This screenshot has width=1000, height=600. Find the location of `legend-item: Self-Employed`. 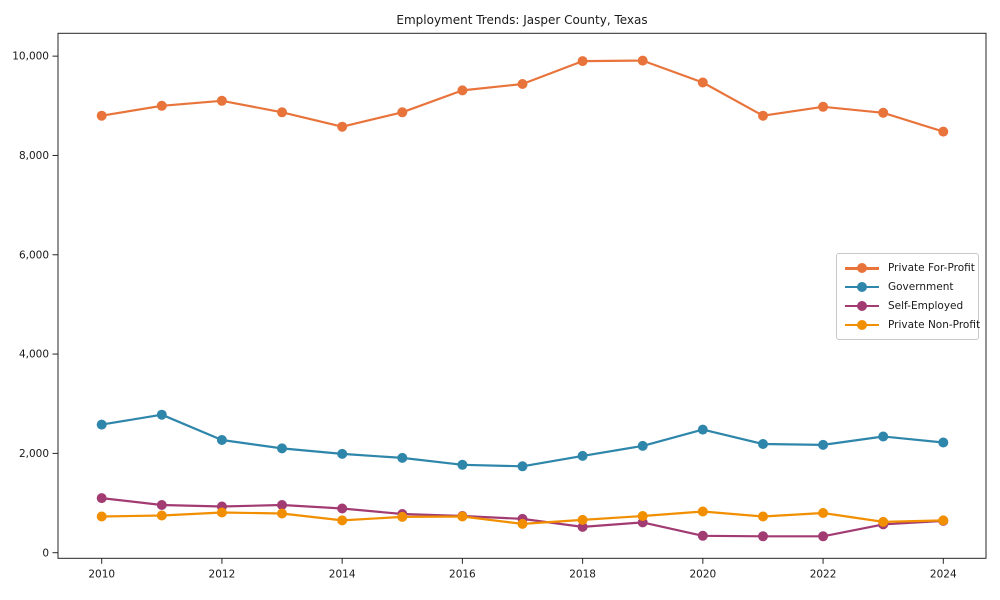

legend-item: Self-Employed is located at coordinates (908, 306).